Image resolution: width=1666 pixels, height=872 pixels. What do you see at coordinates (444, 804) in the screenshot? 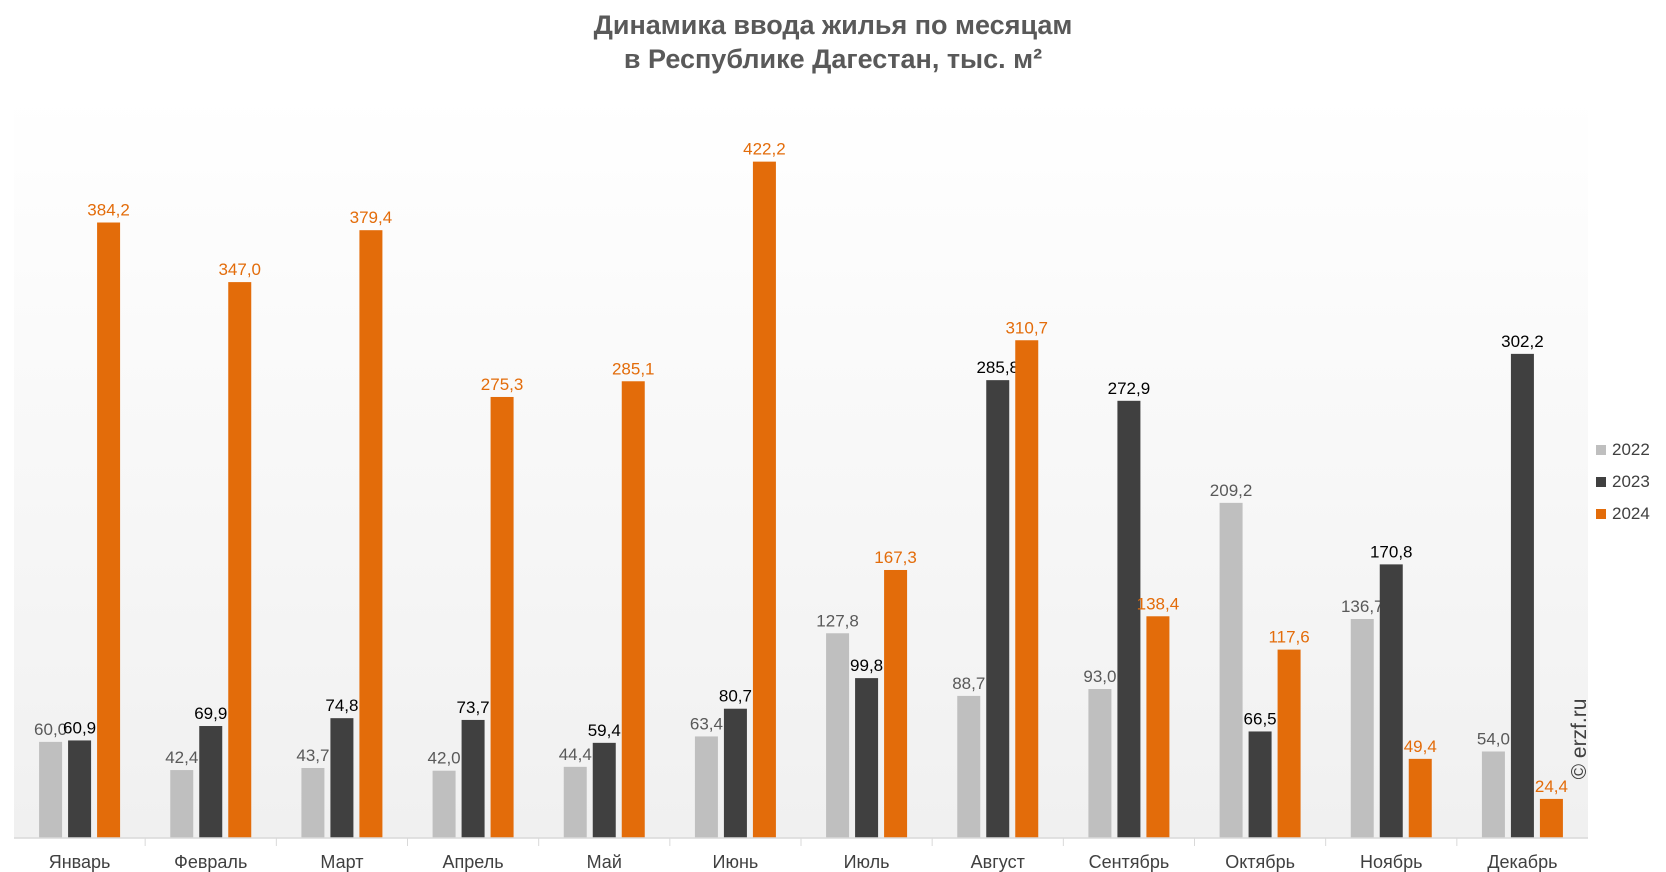
I see `bar-2022-Апрель` at bounding box center [444, 804].